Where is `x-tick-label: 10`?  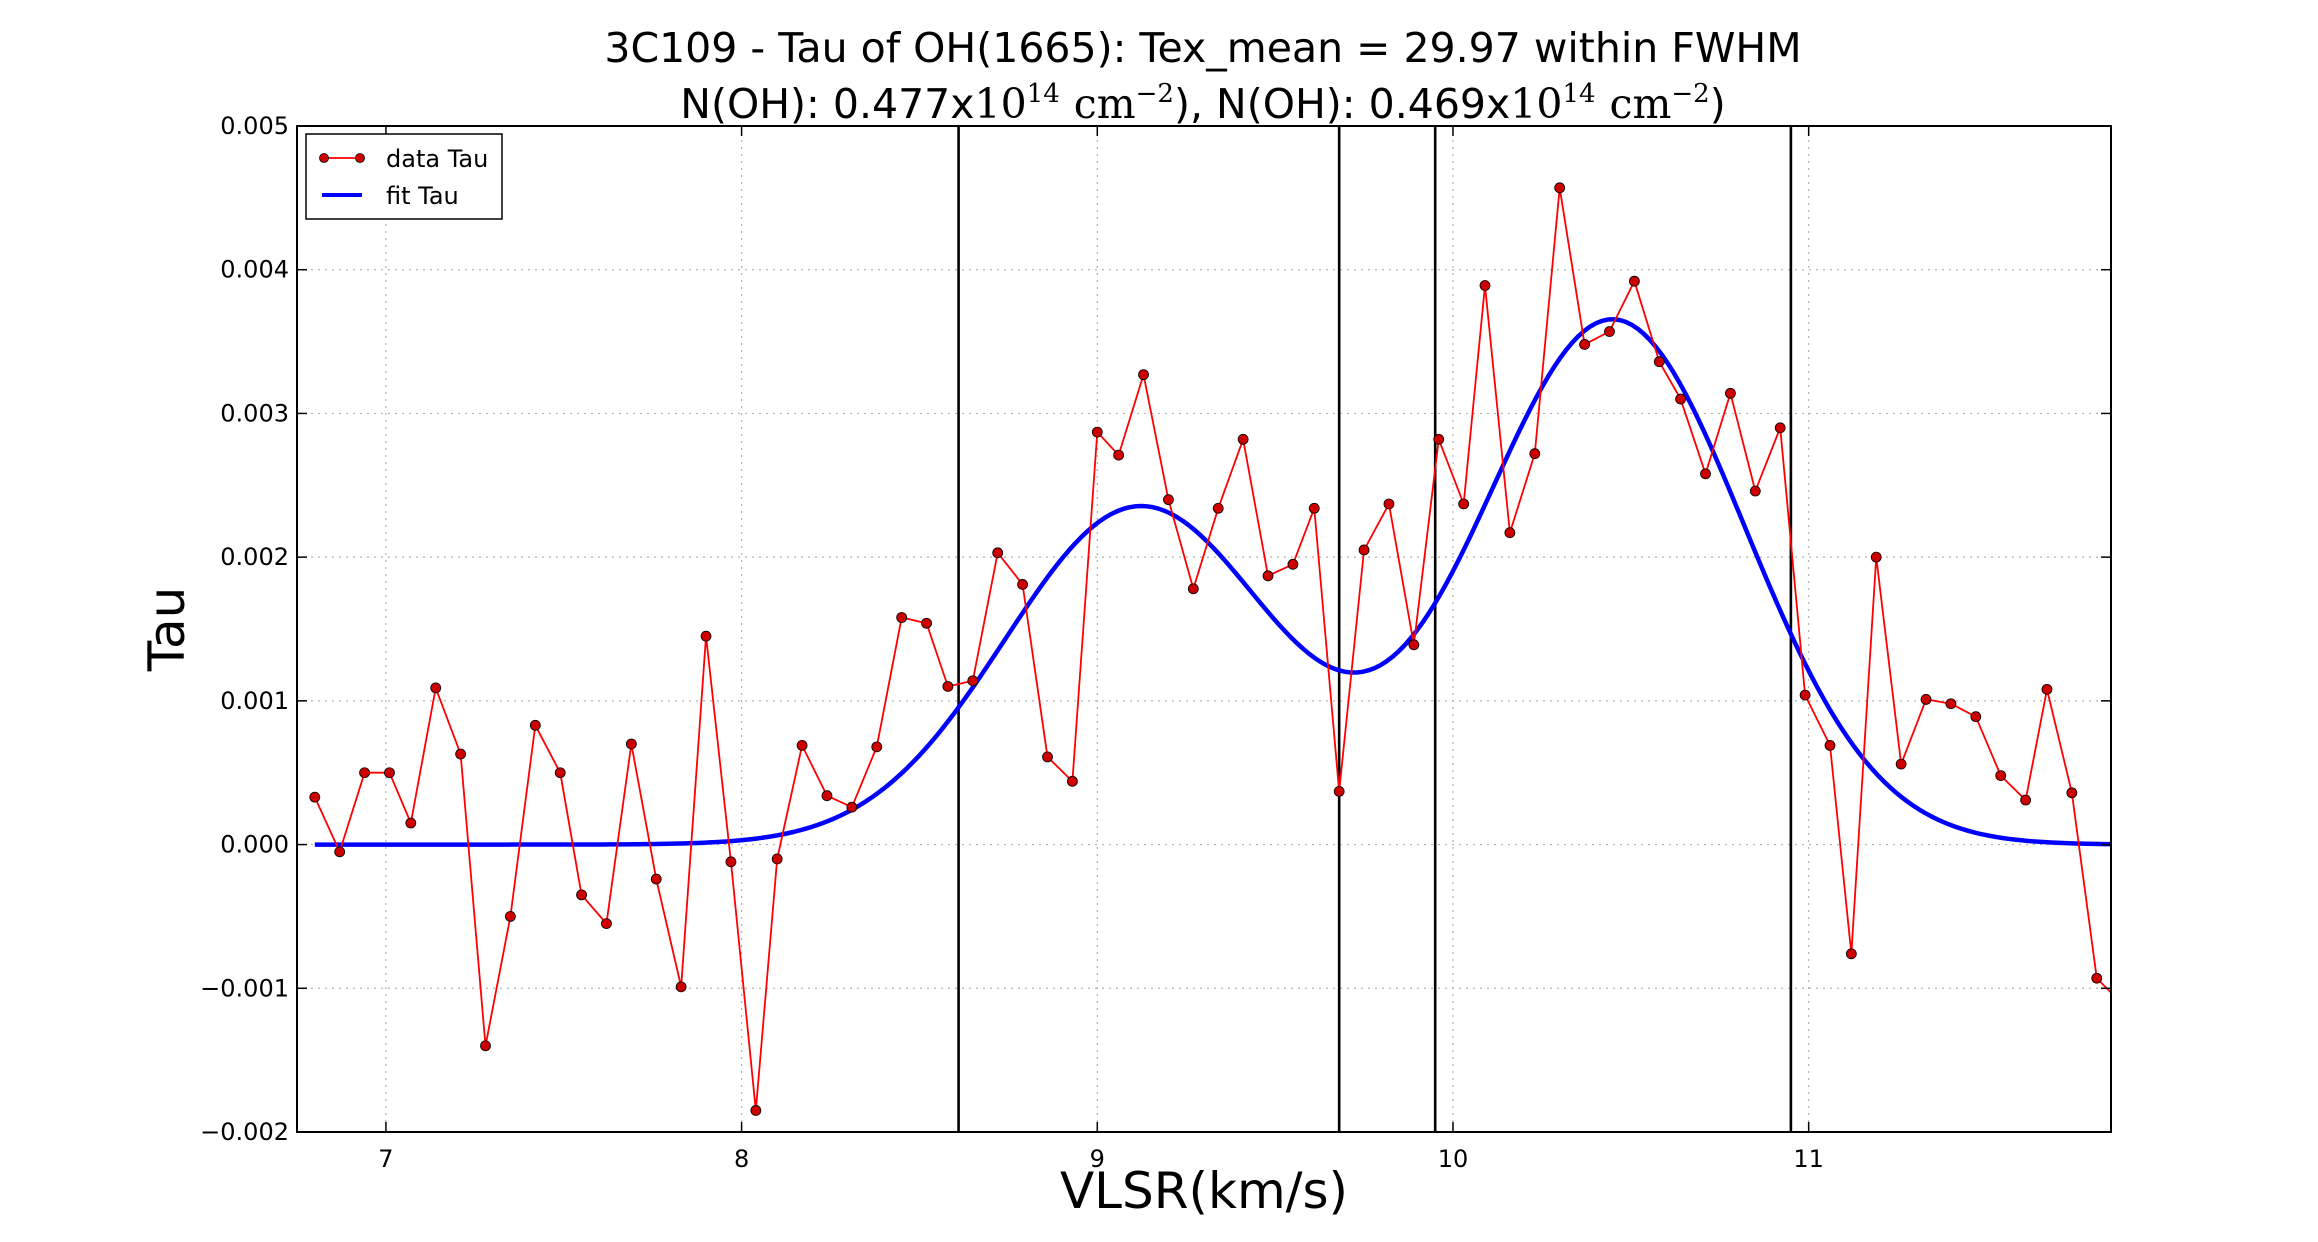 x-tick-label: 10 is located at coordinates (1453, 1159).